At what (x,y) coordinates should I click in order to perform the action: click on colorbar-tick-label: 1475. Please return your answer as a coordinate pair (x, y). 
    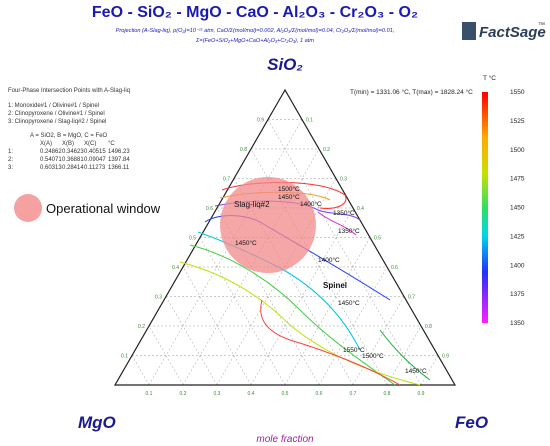
    Looking at the image, I should click on (517, 179).